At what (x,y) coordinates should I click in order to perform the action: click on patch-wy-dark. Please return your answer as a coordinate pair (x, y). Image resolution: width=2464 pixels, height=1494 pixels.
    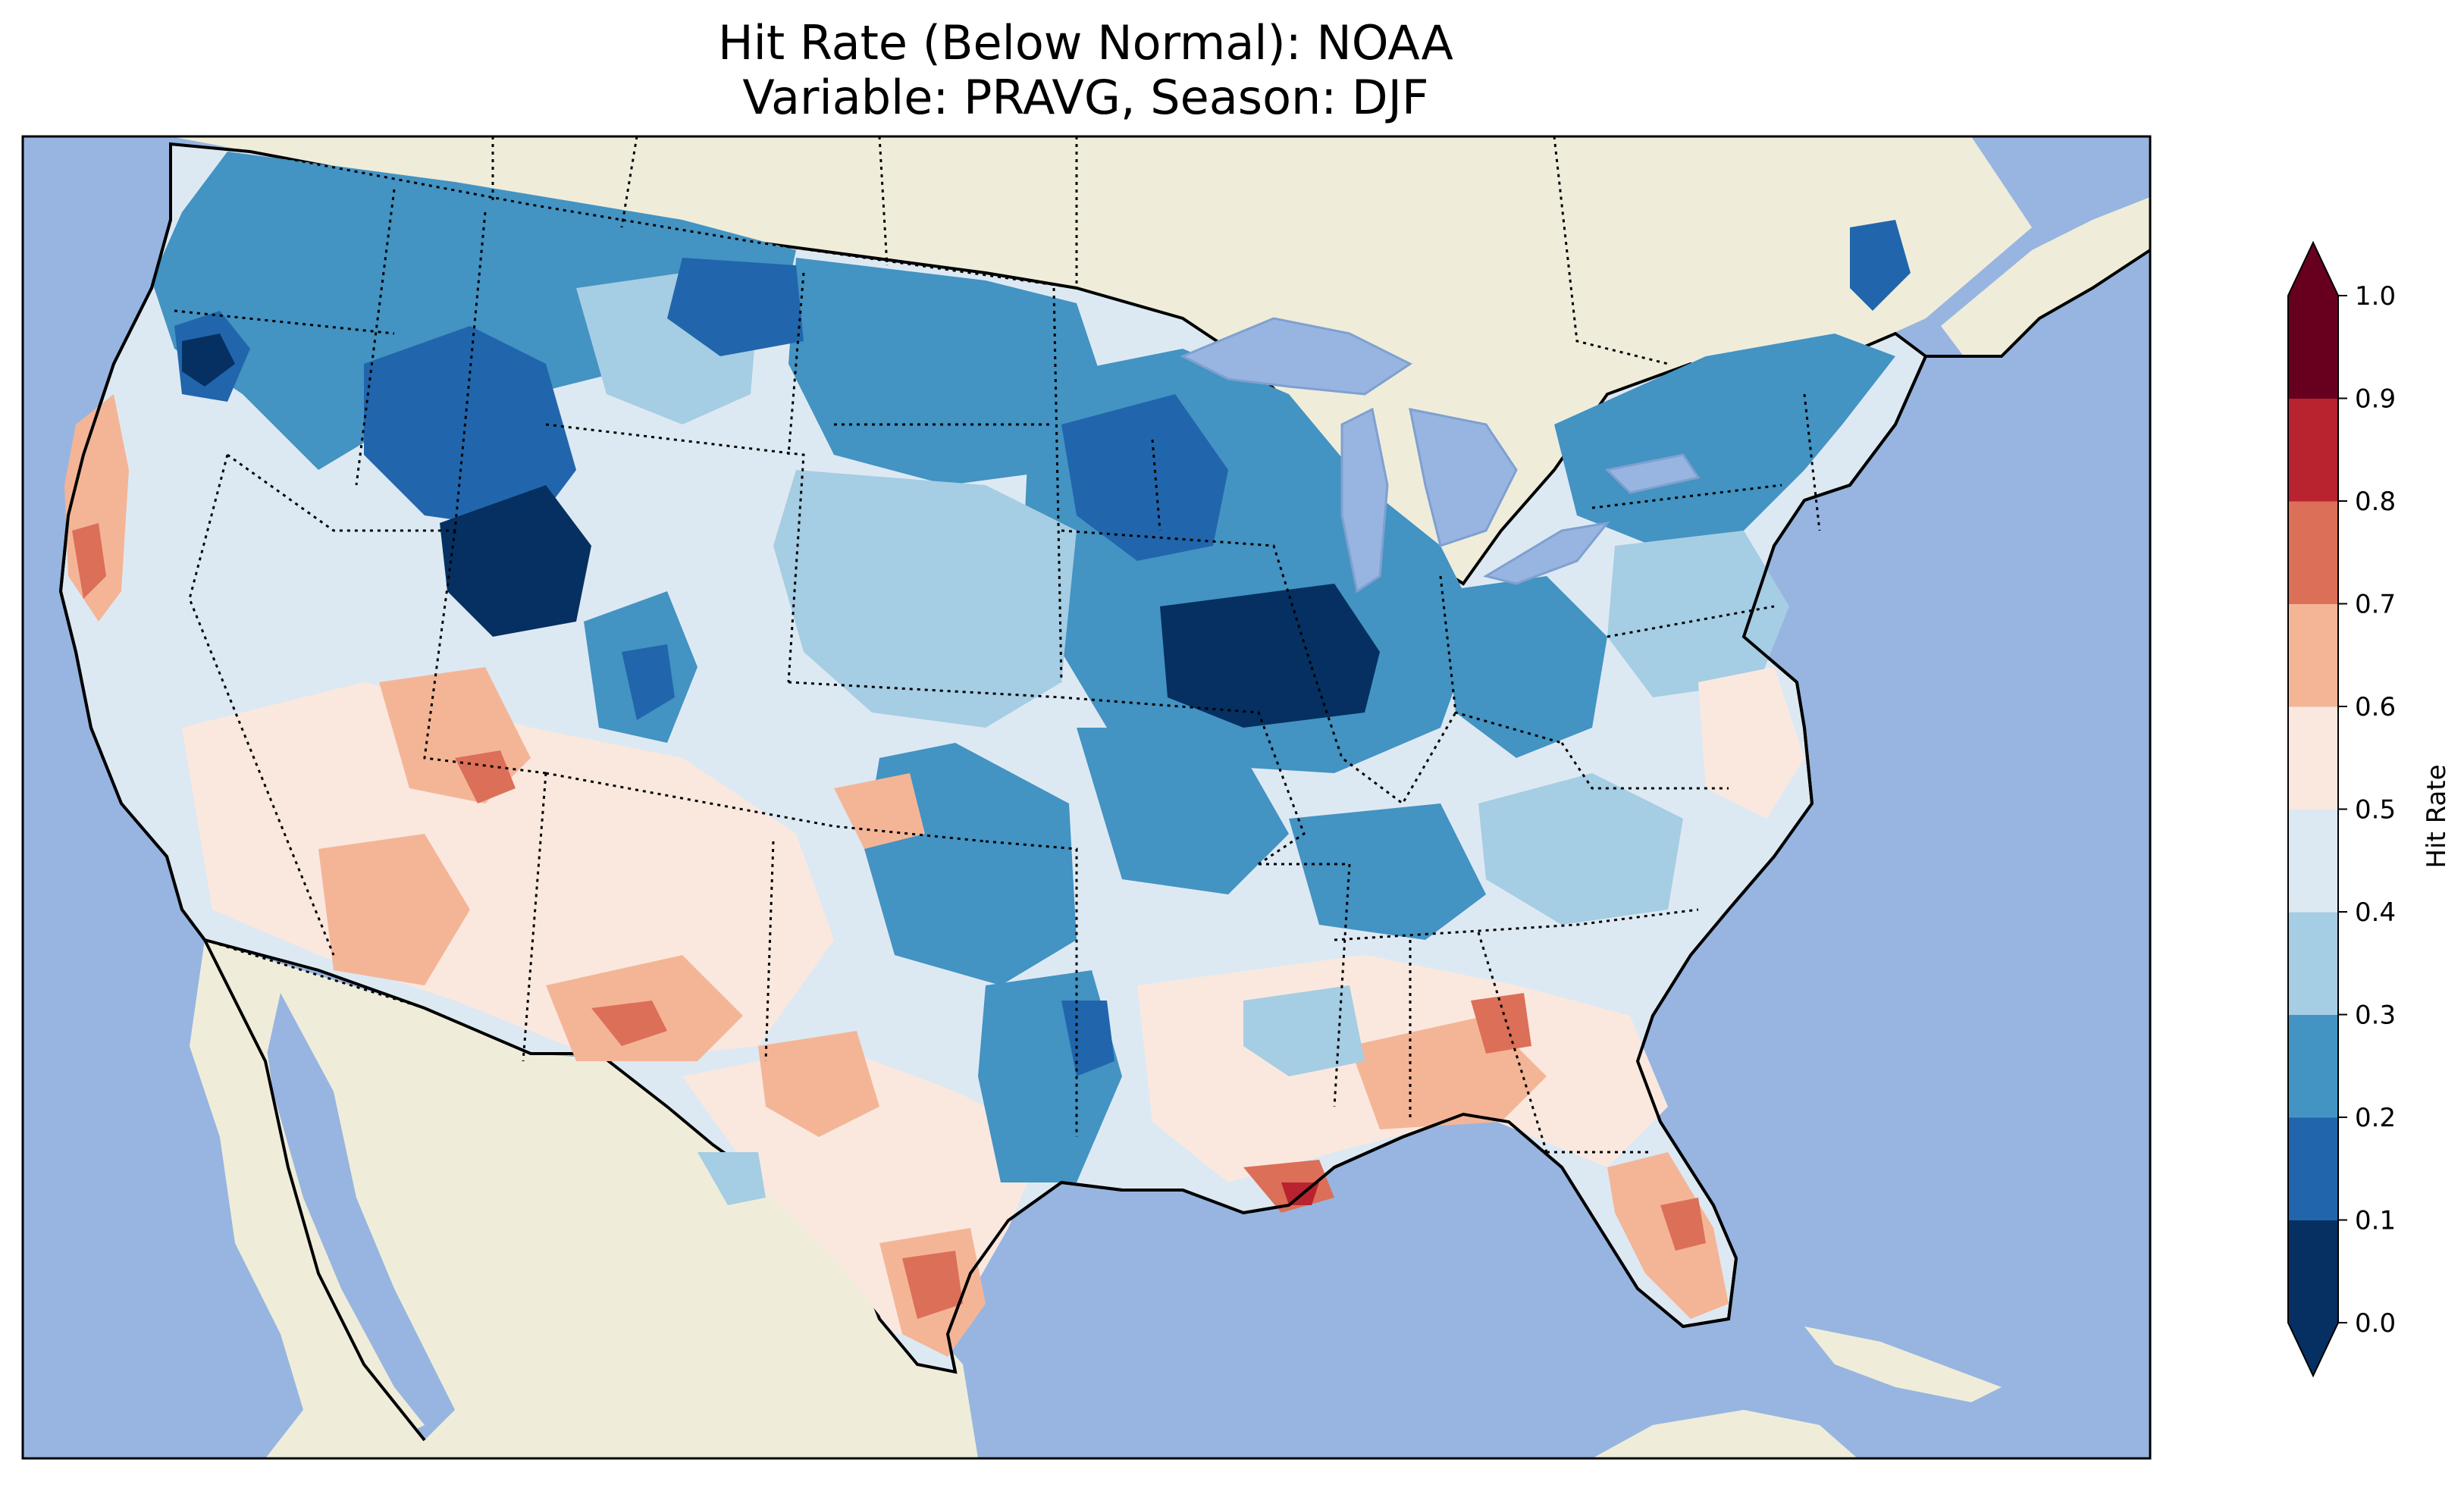
    Looking at the image, I should click on (648, 682).